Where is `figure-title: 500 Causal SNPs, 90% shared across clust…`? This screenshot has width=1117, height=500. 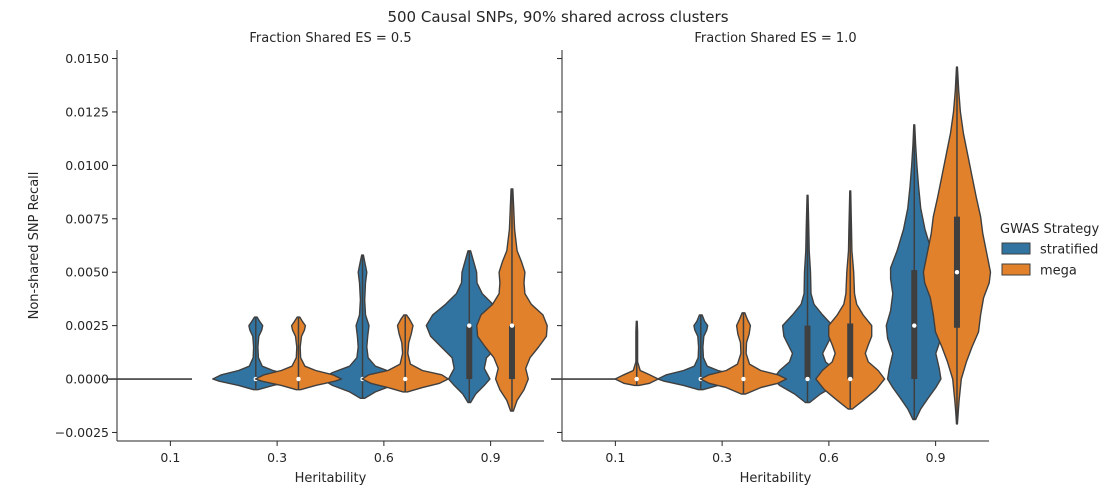
figure-title: 500 Causal SNPs, 90% shared across clust… is located at coordinates (557, 17).